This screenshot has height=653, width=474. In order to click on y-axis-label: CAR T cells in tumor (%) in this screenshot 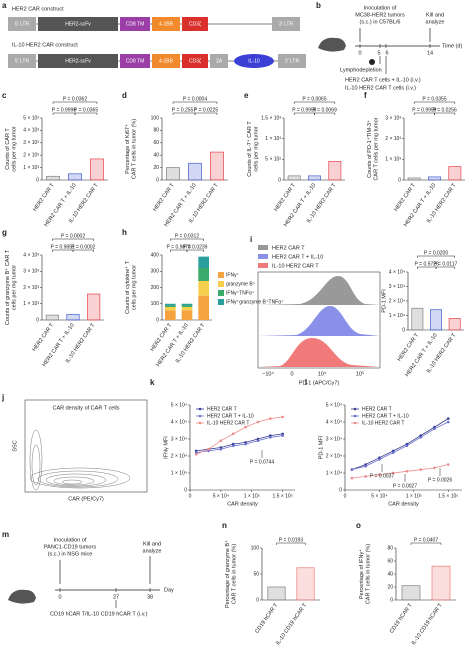, I will do `click(234, 574)`.